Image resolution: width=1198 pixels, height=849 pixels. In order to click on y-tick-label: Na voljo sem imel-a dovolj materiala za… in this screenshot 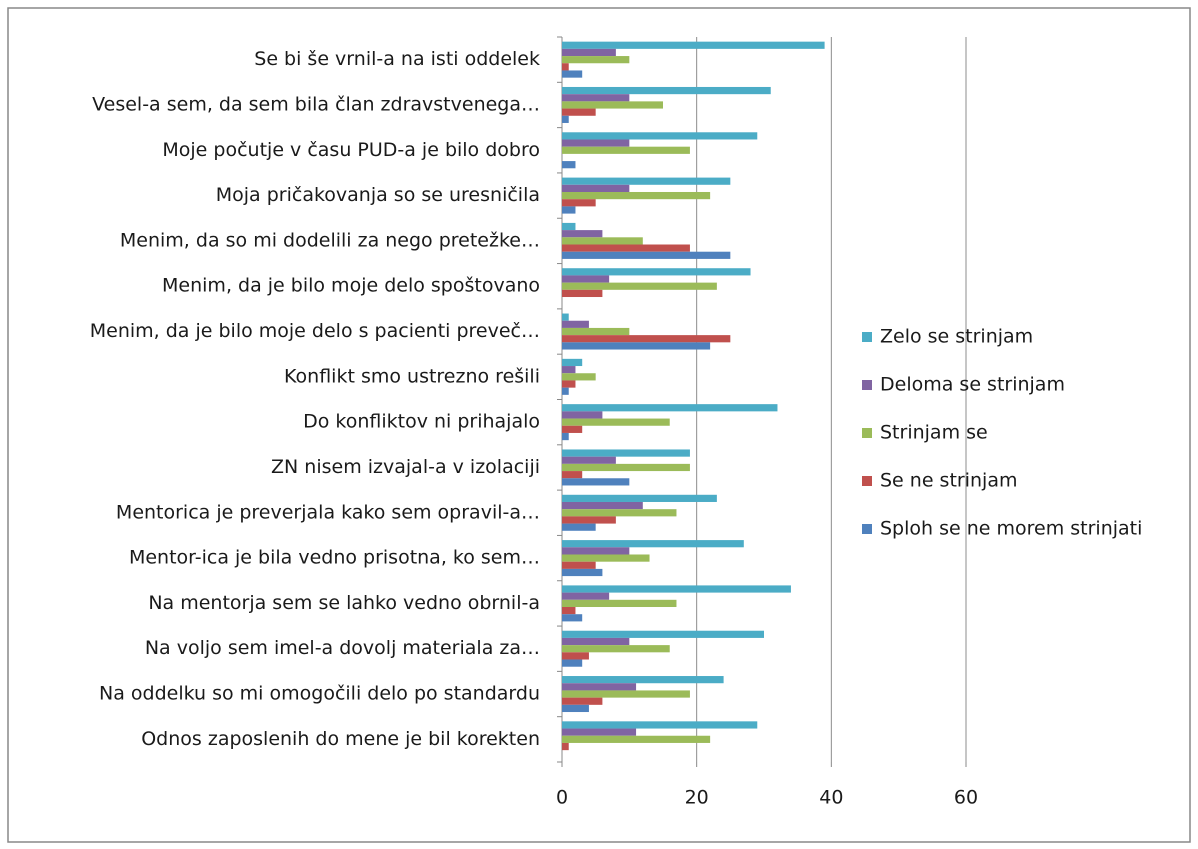, I will do `click(342, 648)`.